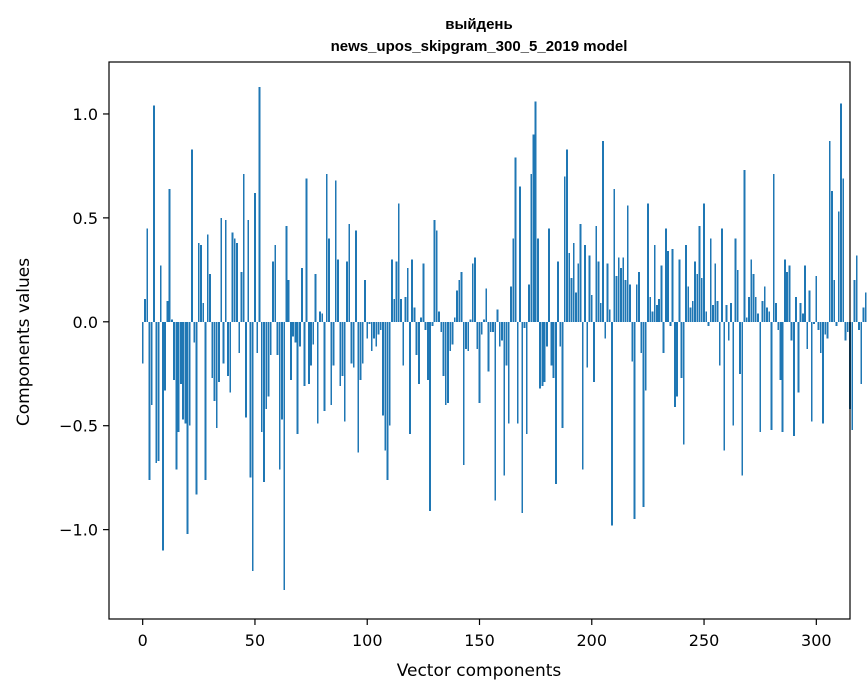 The height and width of the screenshot is (696, 867). What do you see at coordinates (255, 640) in the screenshot?
I see `x-tick-label: 50` at bounding box center [255, 640].